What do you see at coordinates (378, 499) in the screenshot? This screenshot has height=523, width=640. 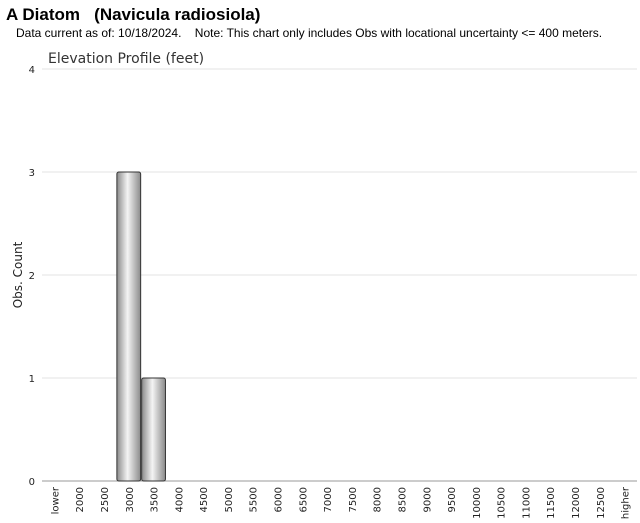 I see `x-tick-label: 8000` at bounding box center [378, 499].